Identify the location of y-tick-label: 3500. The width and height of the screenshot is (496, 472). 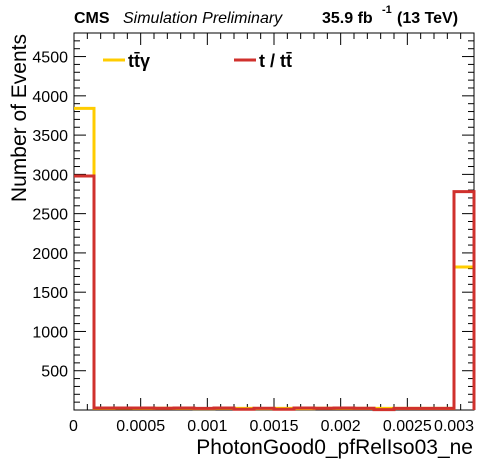
(50, 136).